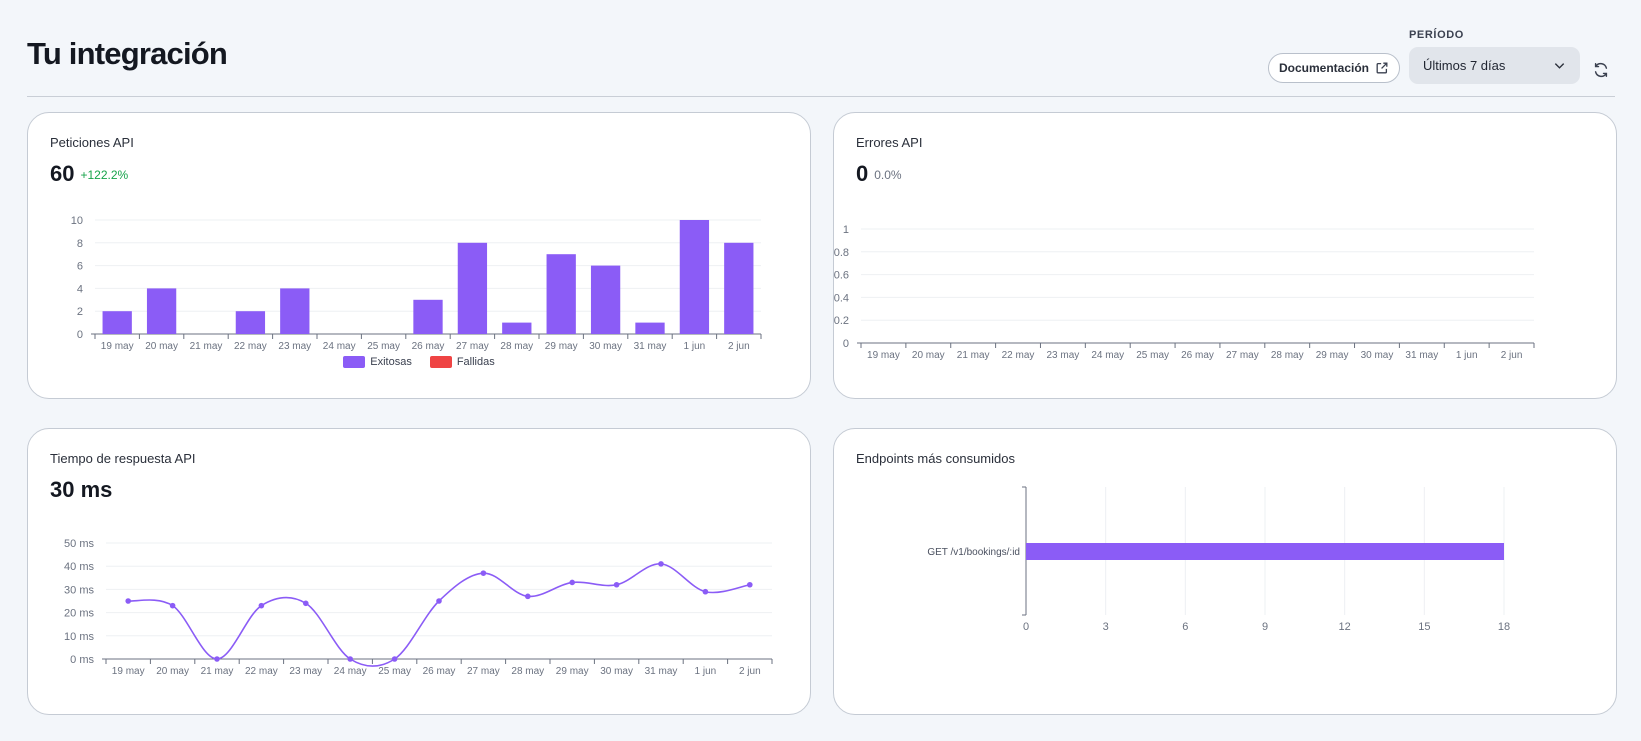 The image size is (1641, 741). Describe the element at coordinates (127, 53) in the screenshot. I see `page-title: Tu integración` at that location.